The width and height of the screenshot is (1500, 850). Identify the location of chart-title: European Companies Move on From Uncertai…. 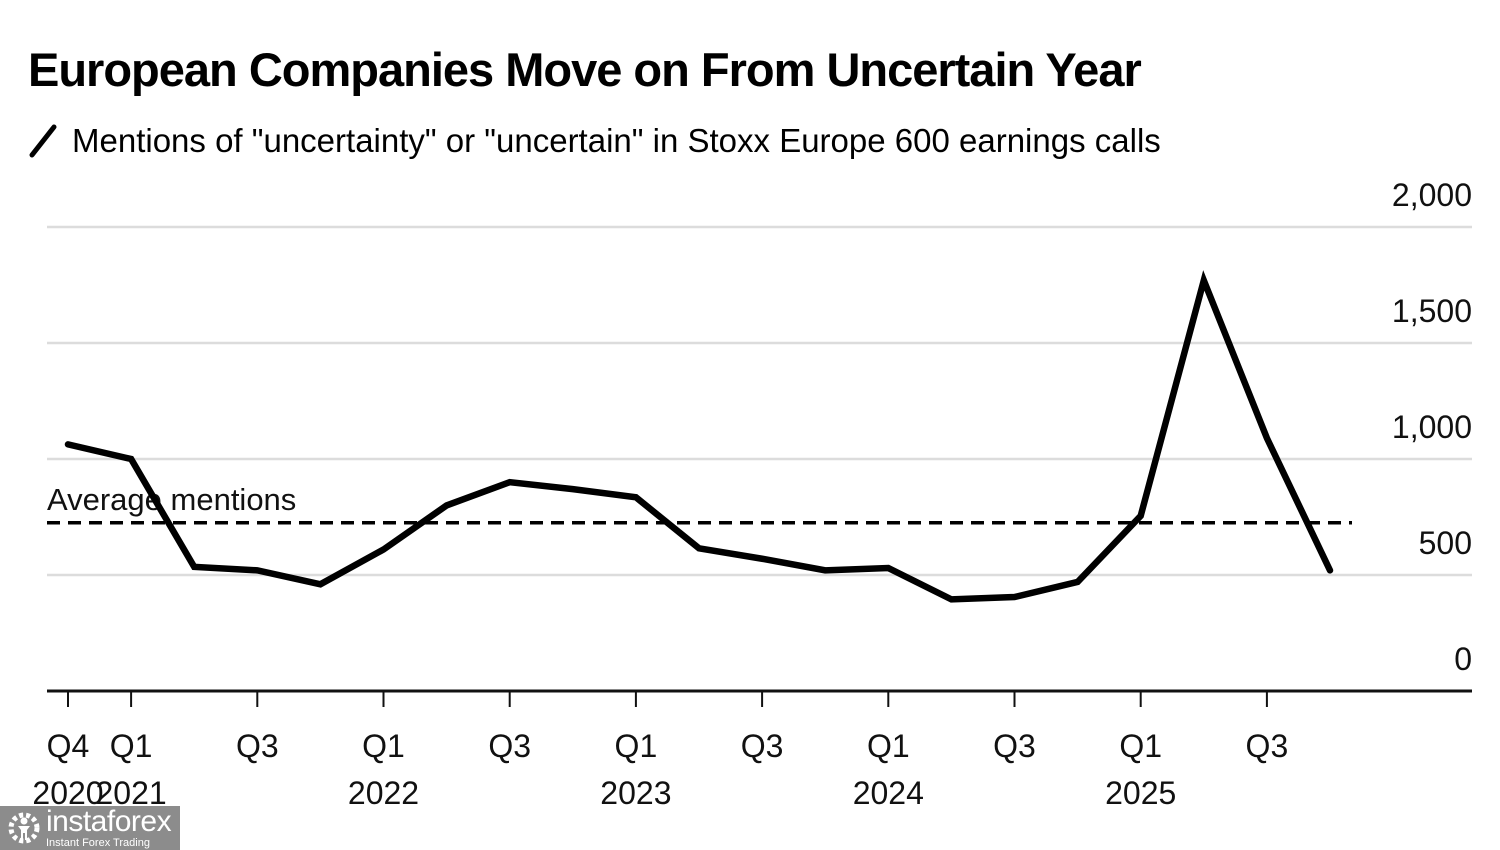
(585, 69).